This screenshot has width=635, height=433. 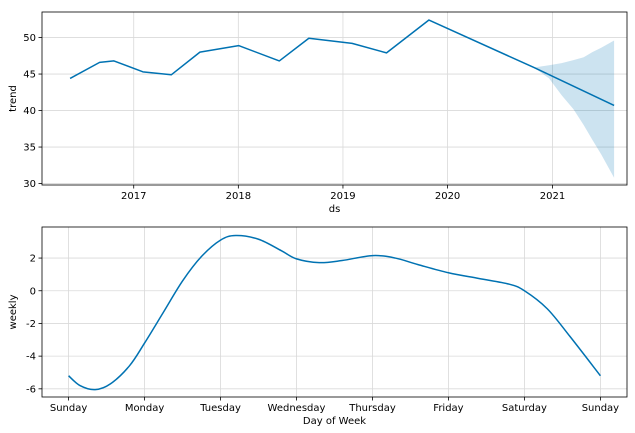 I want to click on y-tick-label: -6, so click(x=31, y=389).